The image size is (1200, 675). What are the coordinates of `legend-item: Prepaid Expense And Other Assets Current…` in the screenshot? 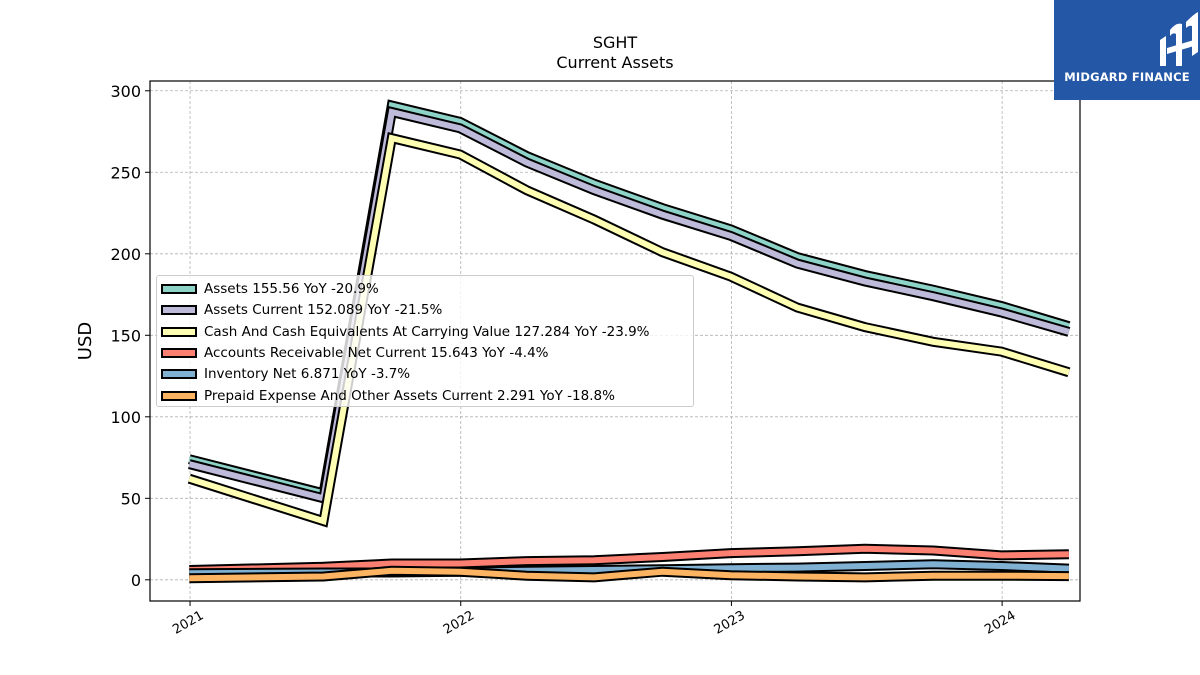 It's located at (388, 396).